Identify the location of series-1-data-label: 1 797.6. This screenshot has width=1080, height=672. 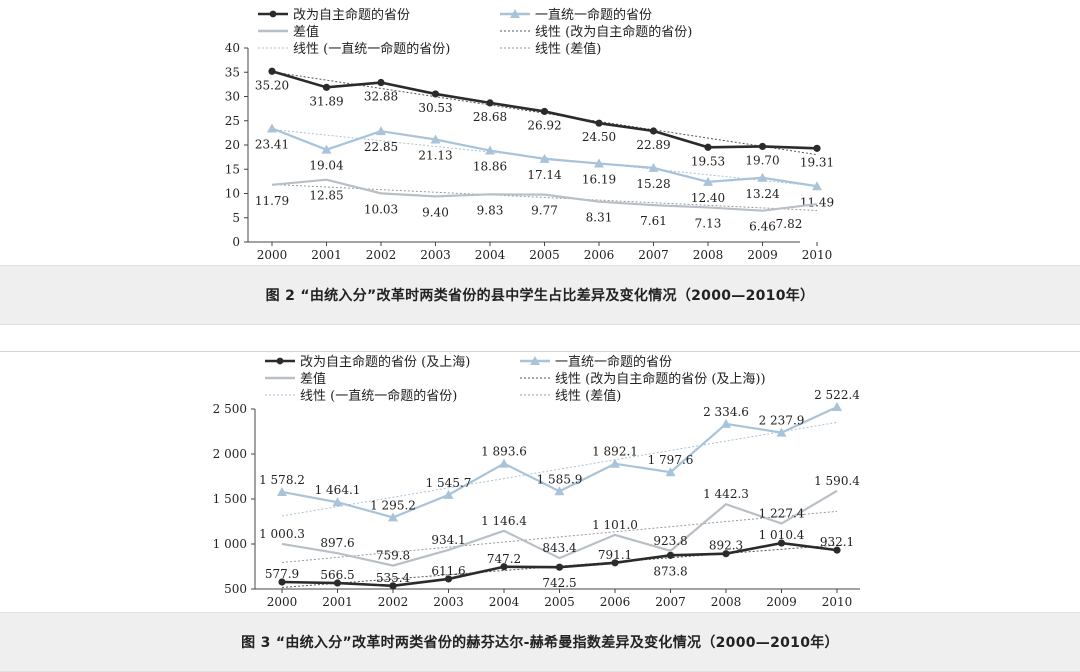
(671, 460).